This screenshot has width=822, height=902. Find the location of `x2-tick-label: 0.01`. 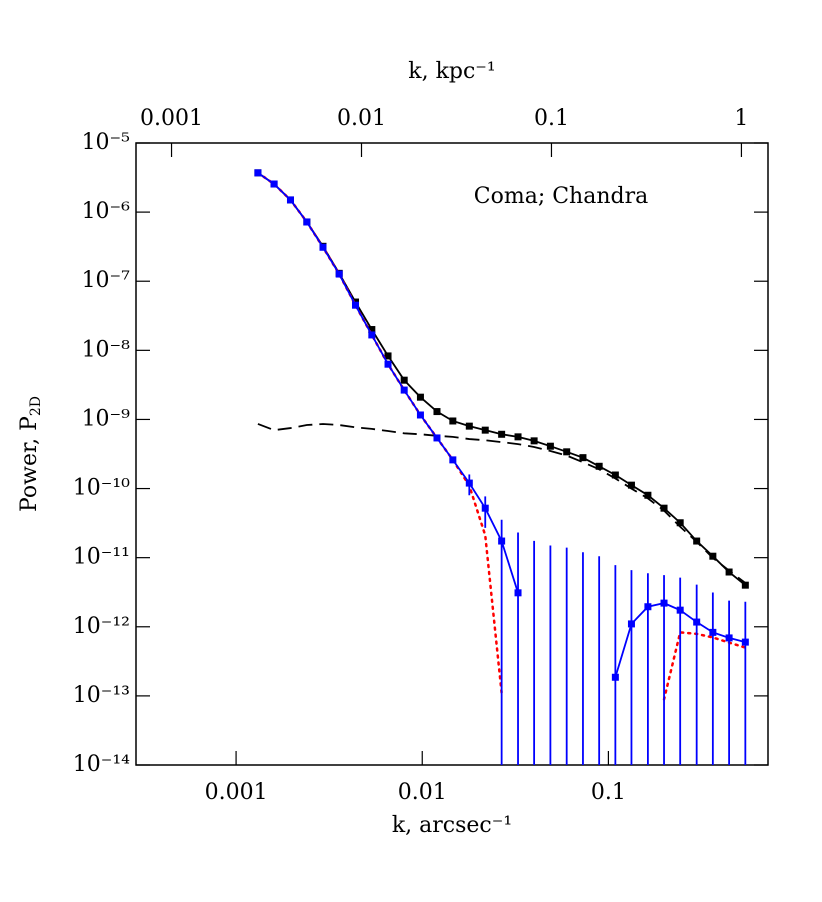

x2-tick-label: 0.01 is located at coordinates (361, 118).